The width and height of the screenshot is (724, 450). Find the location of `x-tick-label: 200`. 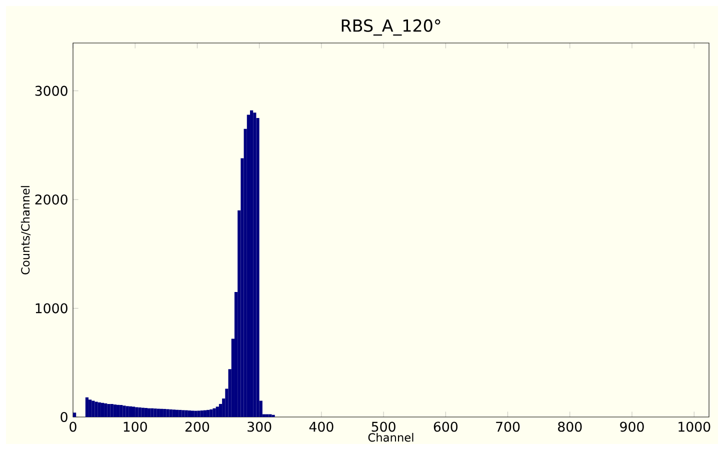

x-tick-label: 200 is located at coordinates (197, 427).